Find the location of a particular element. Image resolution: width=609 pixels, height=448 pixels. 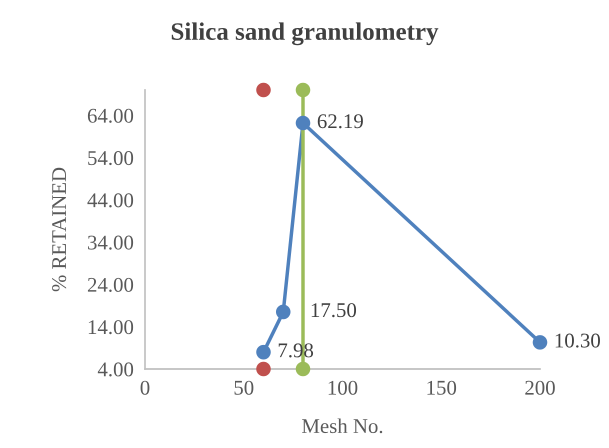

x-axis-title: Mesh No. is located at coordinates (342, 426).